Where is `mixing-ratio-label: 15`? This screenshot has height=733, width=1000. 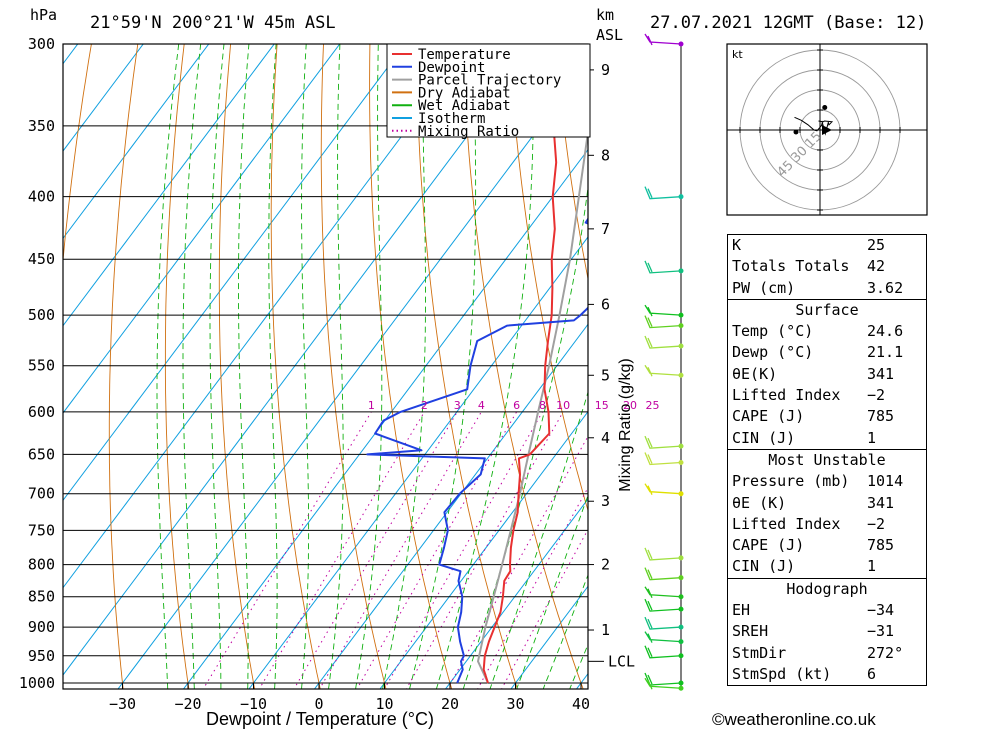 mixing-ratio-label: 15 is located at coordinates (602, 405).